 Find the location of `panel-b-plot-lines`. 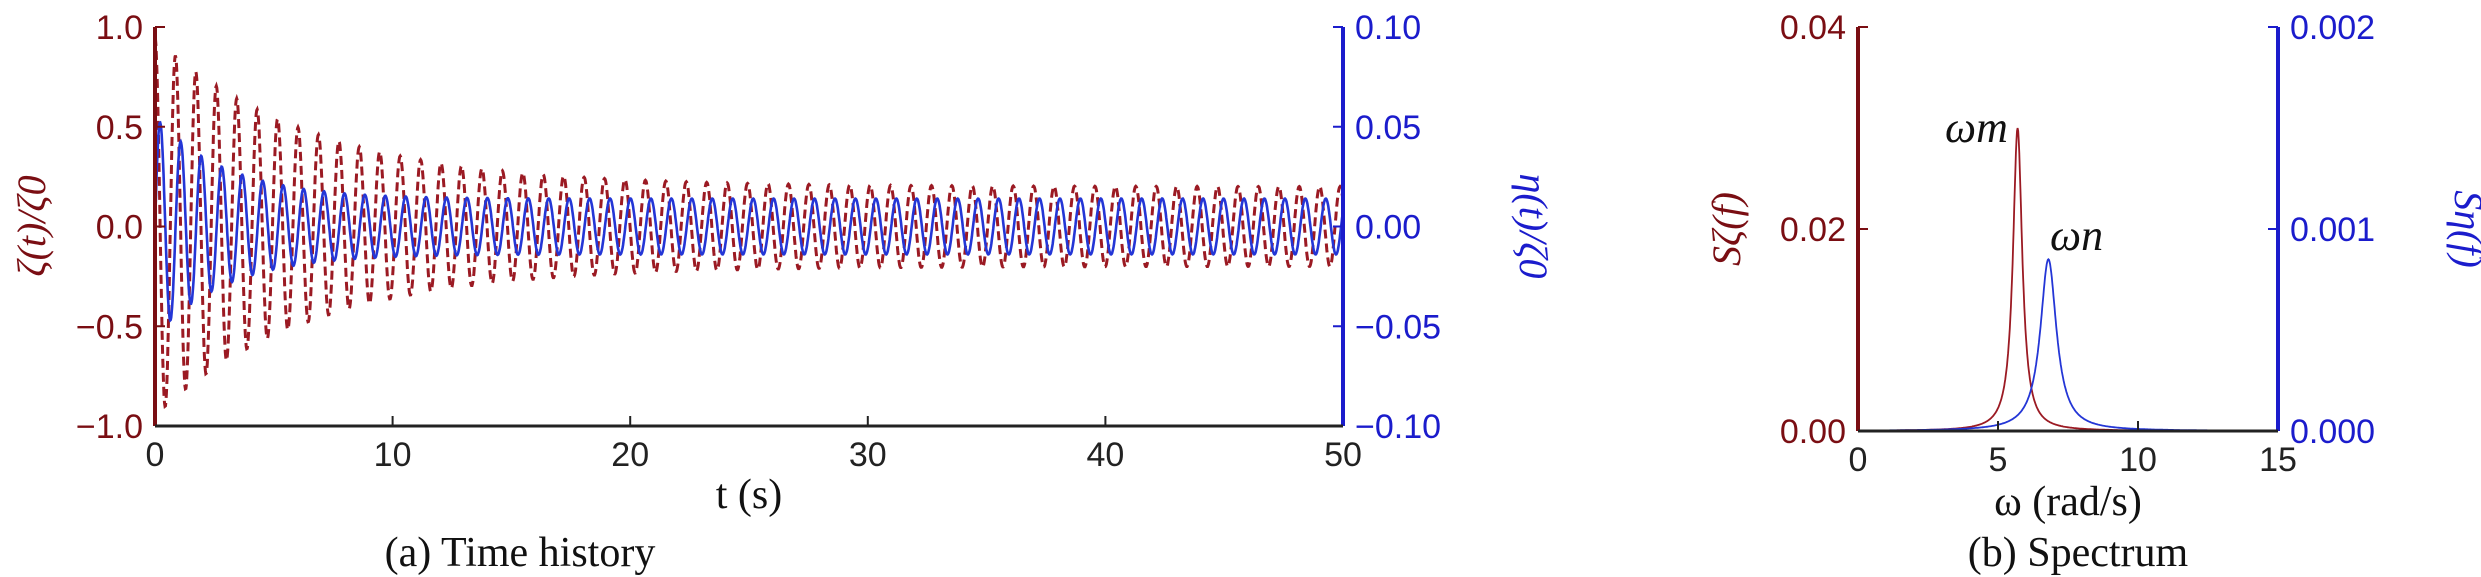

panel-b-plot-lines is located at coordinates (2068, 279).